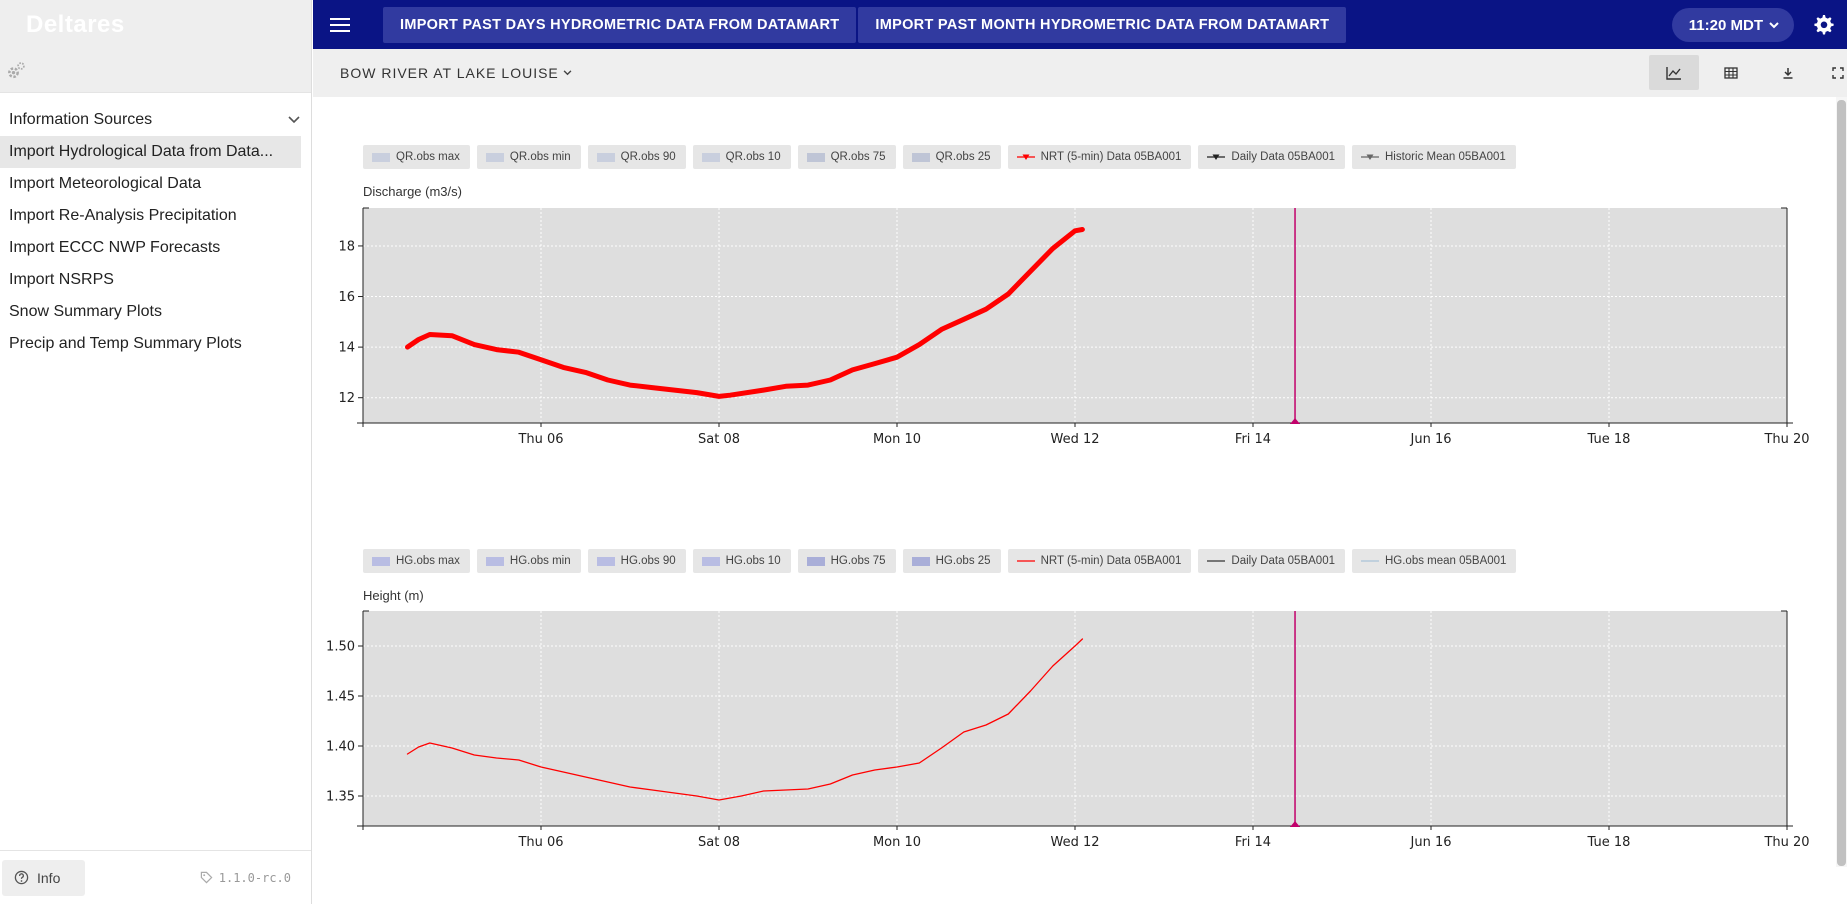 The image size is (1847, 904). What do you see at coordinates (951, 561) in the screenshot?
I see `legend-item: HG.obs 25` at bounding box center [951, 561].